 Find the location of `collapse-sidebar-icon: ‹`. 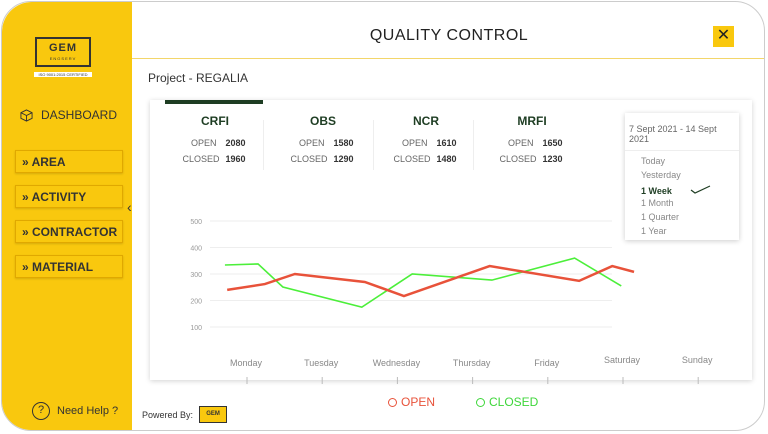

collapse-sidebar-icon: ‹ is located at coordinates (129, 207).